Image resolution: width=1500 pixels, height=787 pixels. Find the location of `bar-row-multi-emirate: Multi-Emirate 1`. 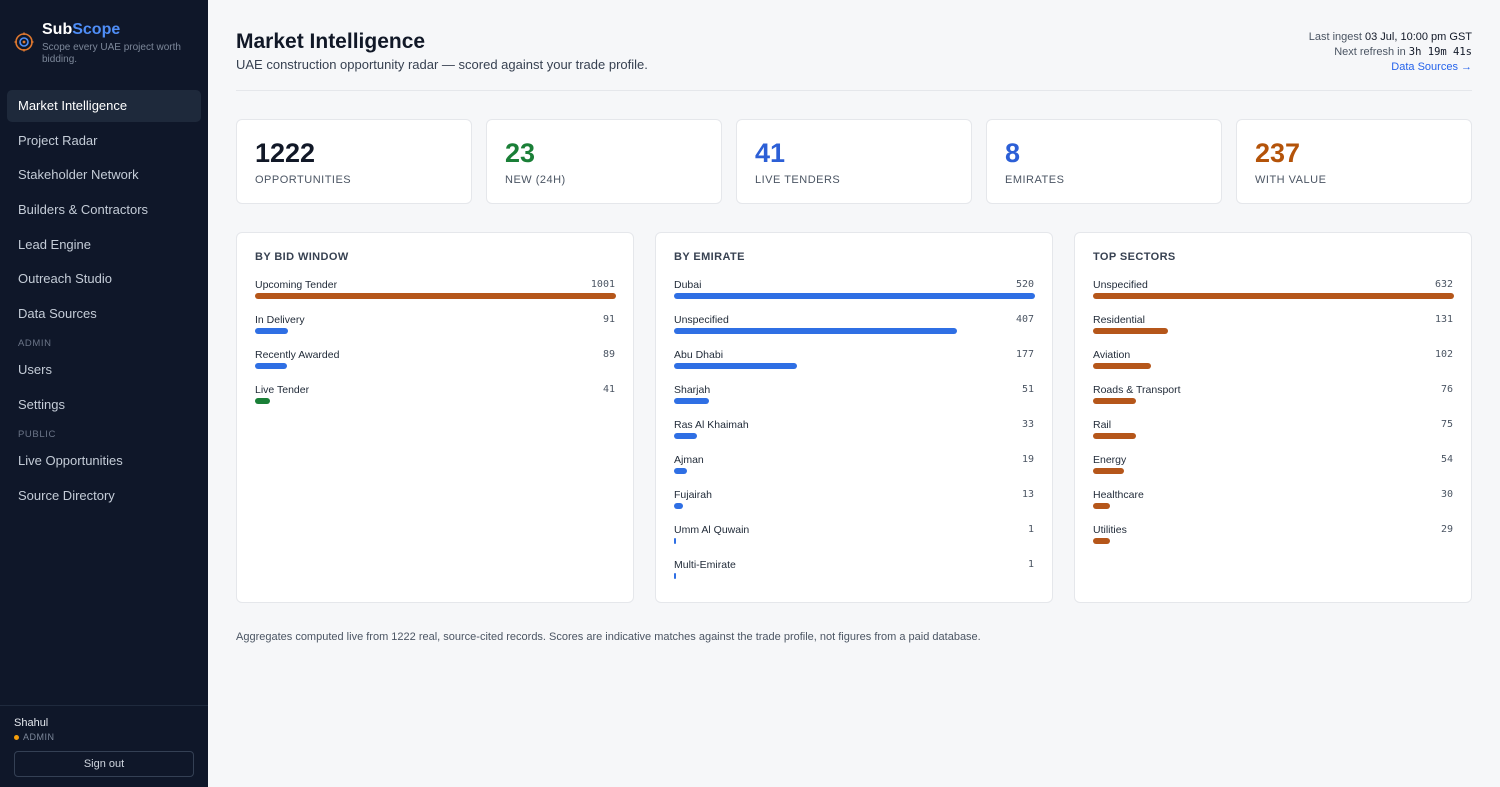

bar-row-multi-emirate: Multi-Emirate 1 is located at coordinates (854, 576).